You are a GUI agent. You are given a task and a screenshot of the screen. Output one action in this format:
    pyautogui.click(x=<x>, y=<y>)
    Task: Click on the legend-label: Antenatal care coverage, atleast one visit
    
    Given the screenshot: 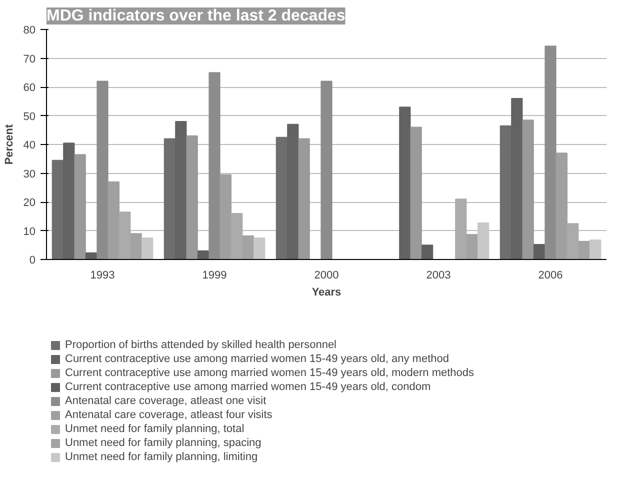 What is the action you would take?
    pyautogui.click(x=165, y=401)
    